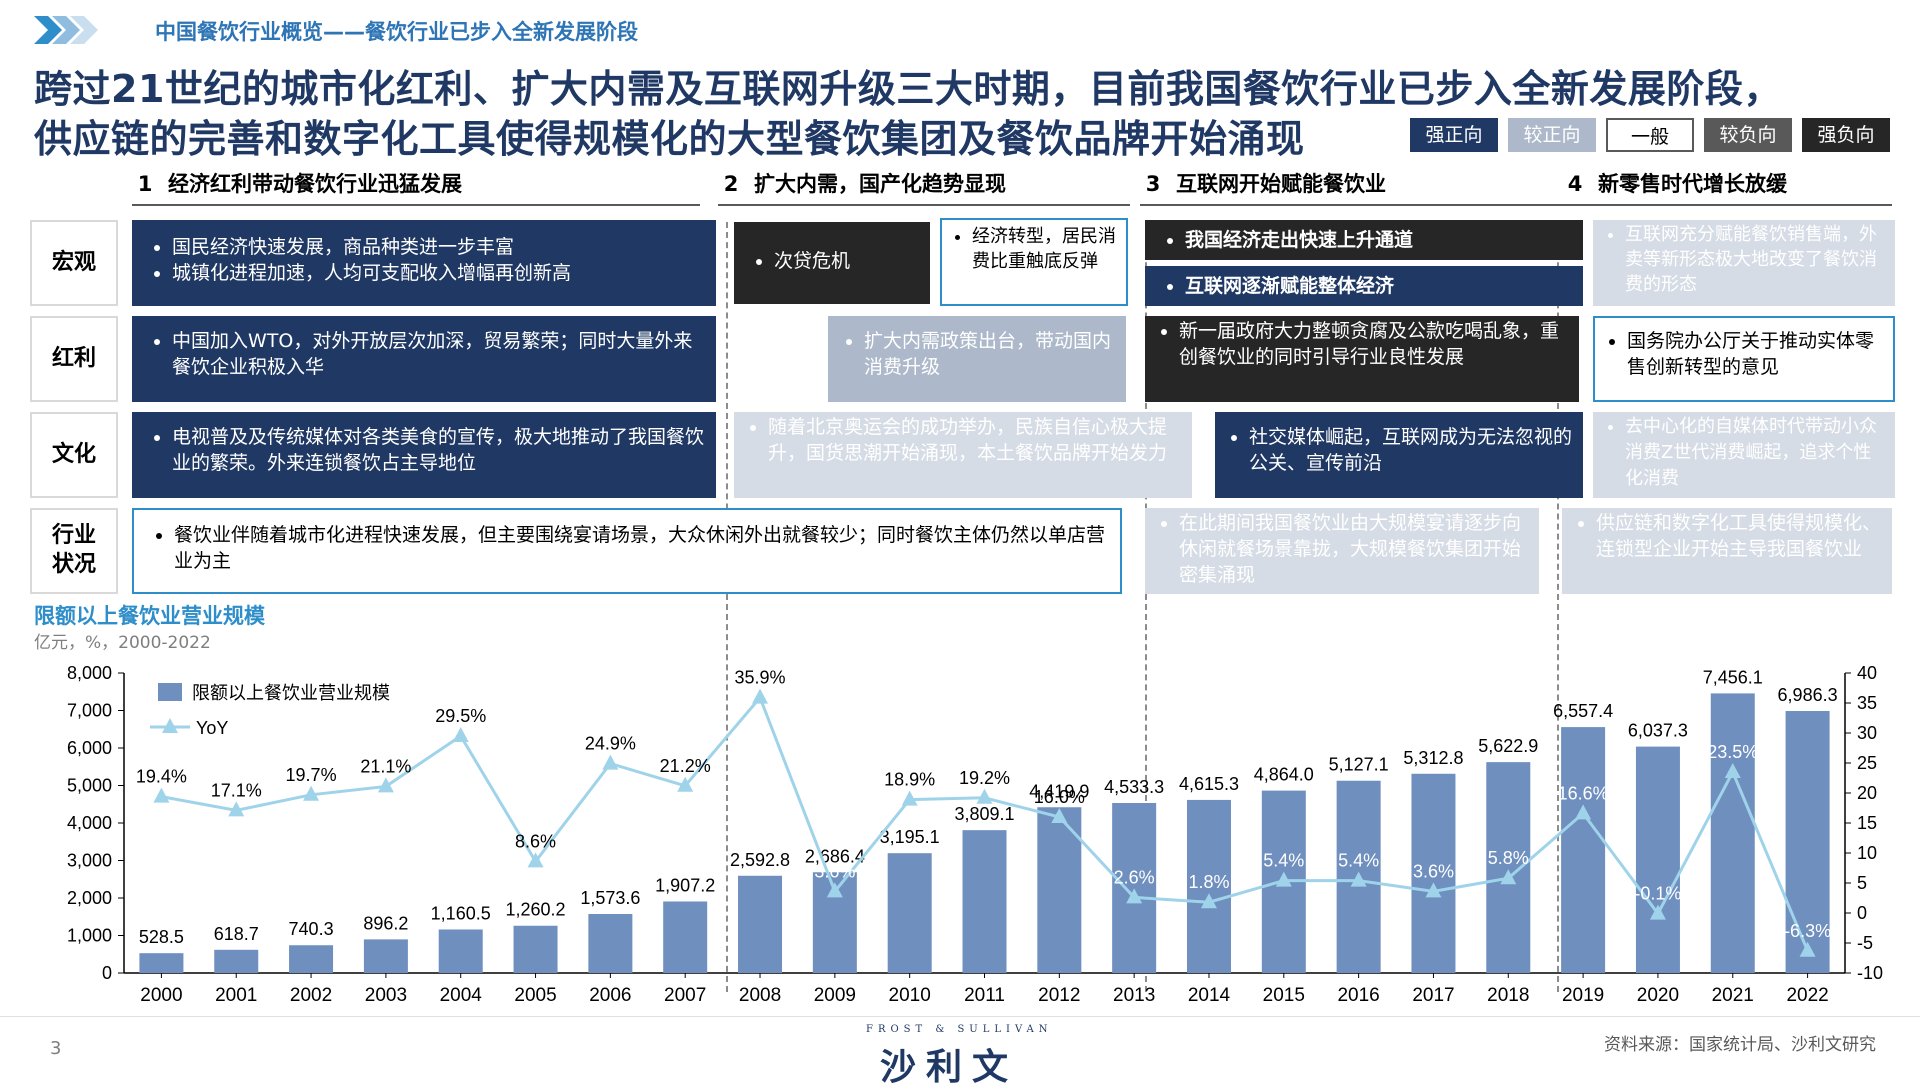 The image size is (1920, 1090). Describe the element at coordinates (1354, 549) in the screenshot. I see `industry-p3-item: 在此期间我国餐饮业由大规模宴请逐步向休闲就餐场景靠拢，大规模餐饮集团开始密集涌现` at that location.